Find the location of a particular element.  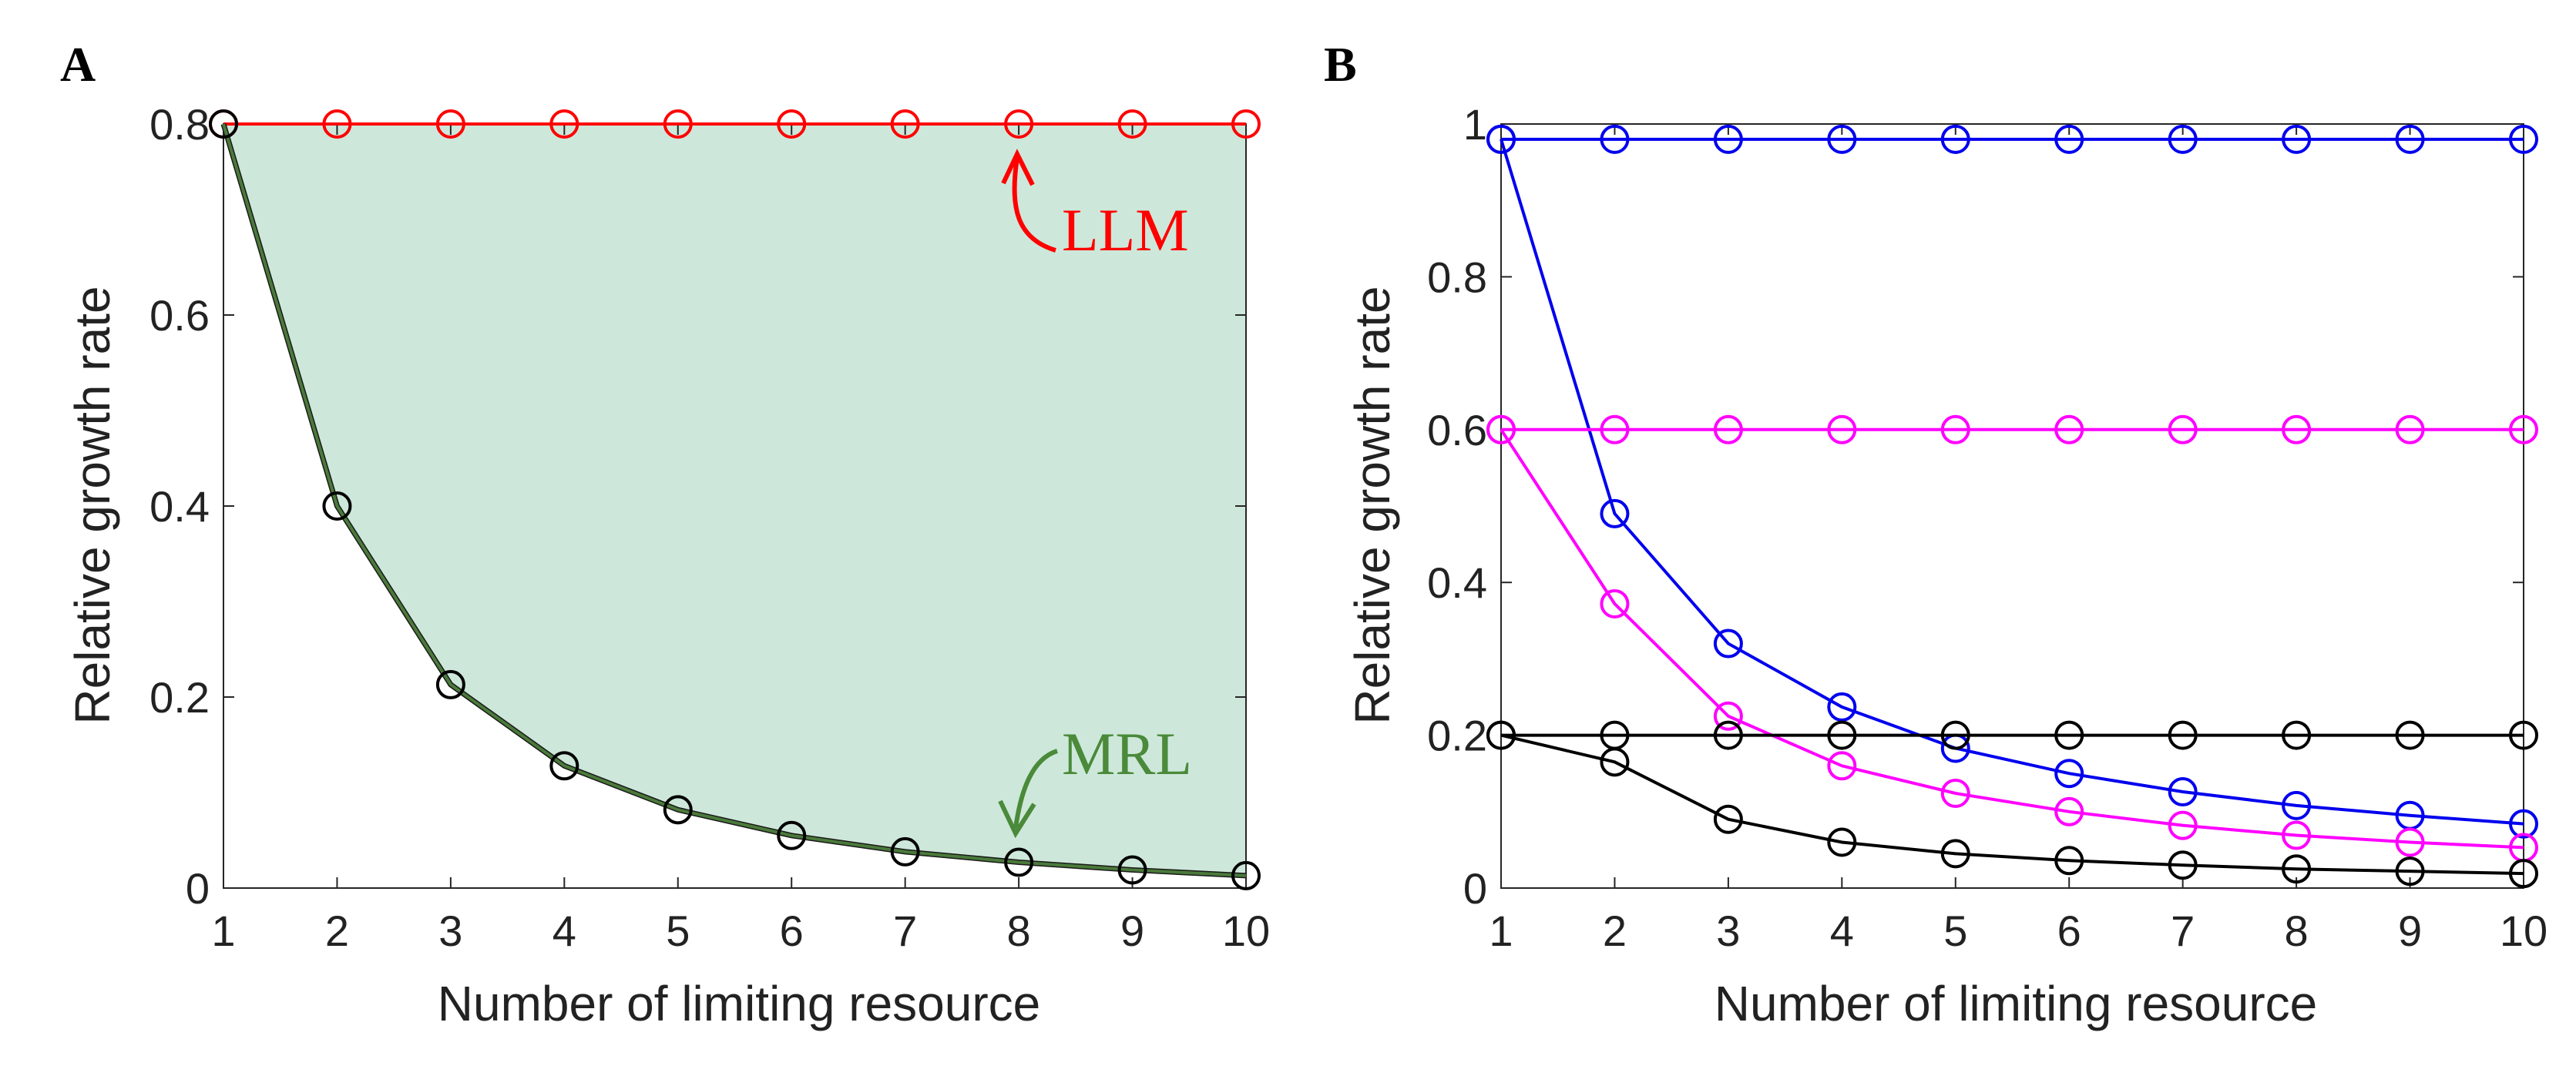

mrl-annotation-arrowhead is located at coordinates (1017, 819).